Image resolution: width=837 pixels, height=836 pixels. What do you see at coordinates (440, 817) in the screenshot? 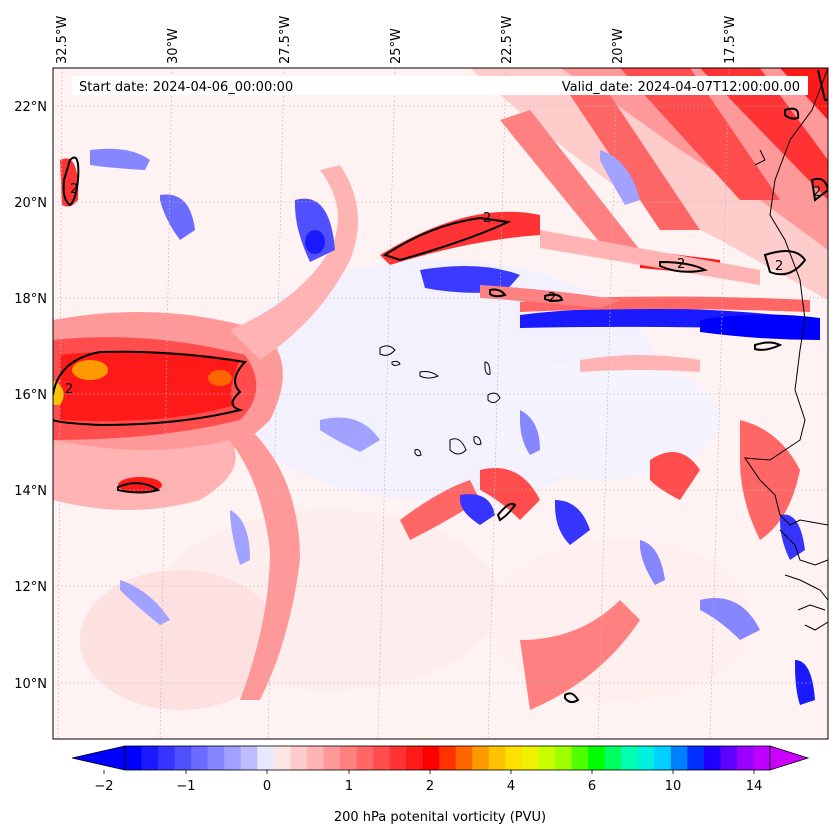
I see `colorbar-title: 200 hPa potenital vorticity (PVU)` at bounding box center [440, 817].